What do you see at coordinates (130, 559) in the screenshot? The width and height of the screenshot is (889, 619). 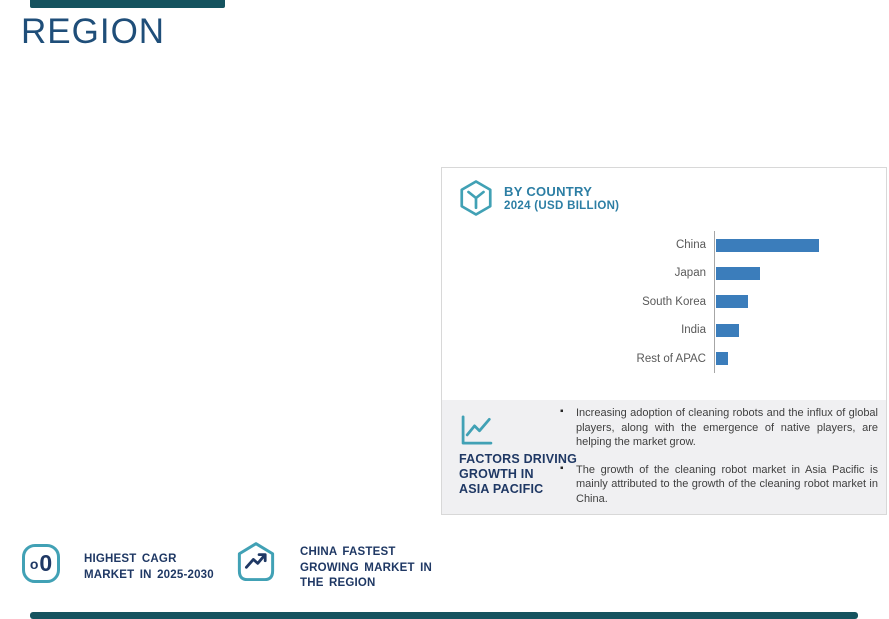 I see `text-line: HIGHEST CAGR` at bounding box center [130, 559].